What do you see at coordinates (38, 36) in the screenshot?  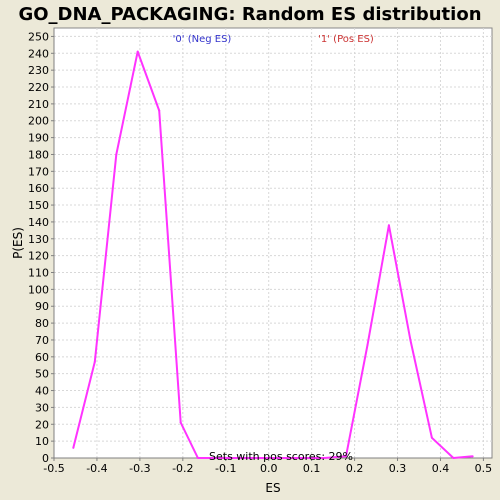 I see `y-tick-label: 250` at bounding box center [38, 36].